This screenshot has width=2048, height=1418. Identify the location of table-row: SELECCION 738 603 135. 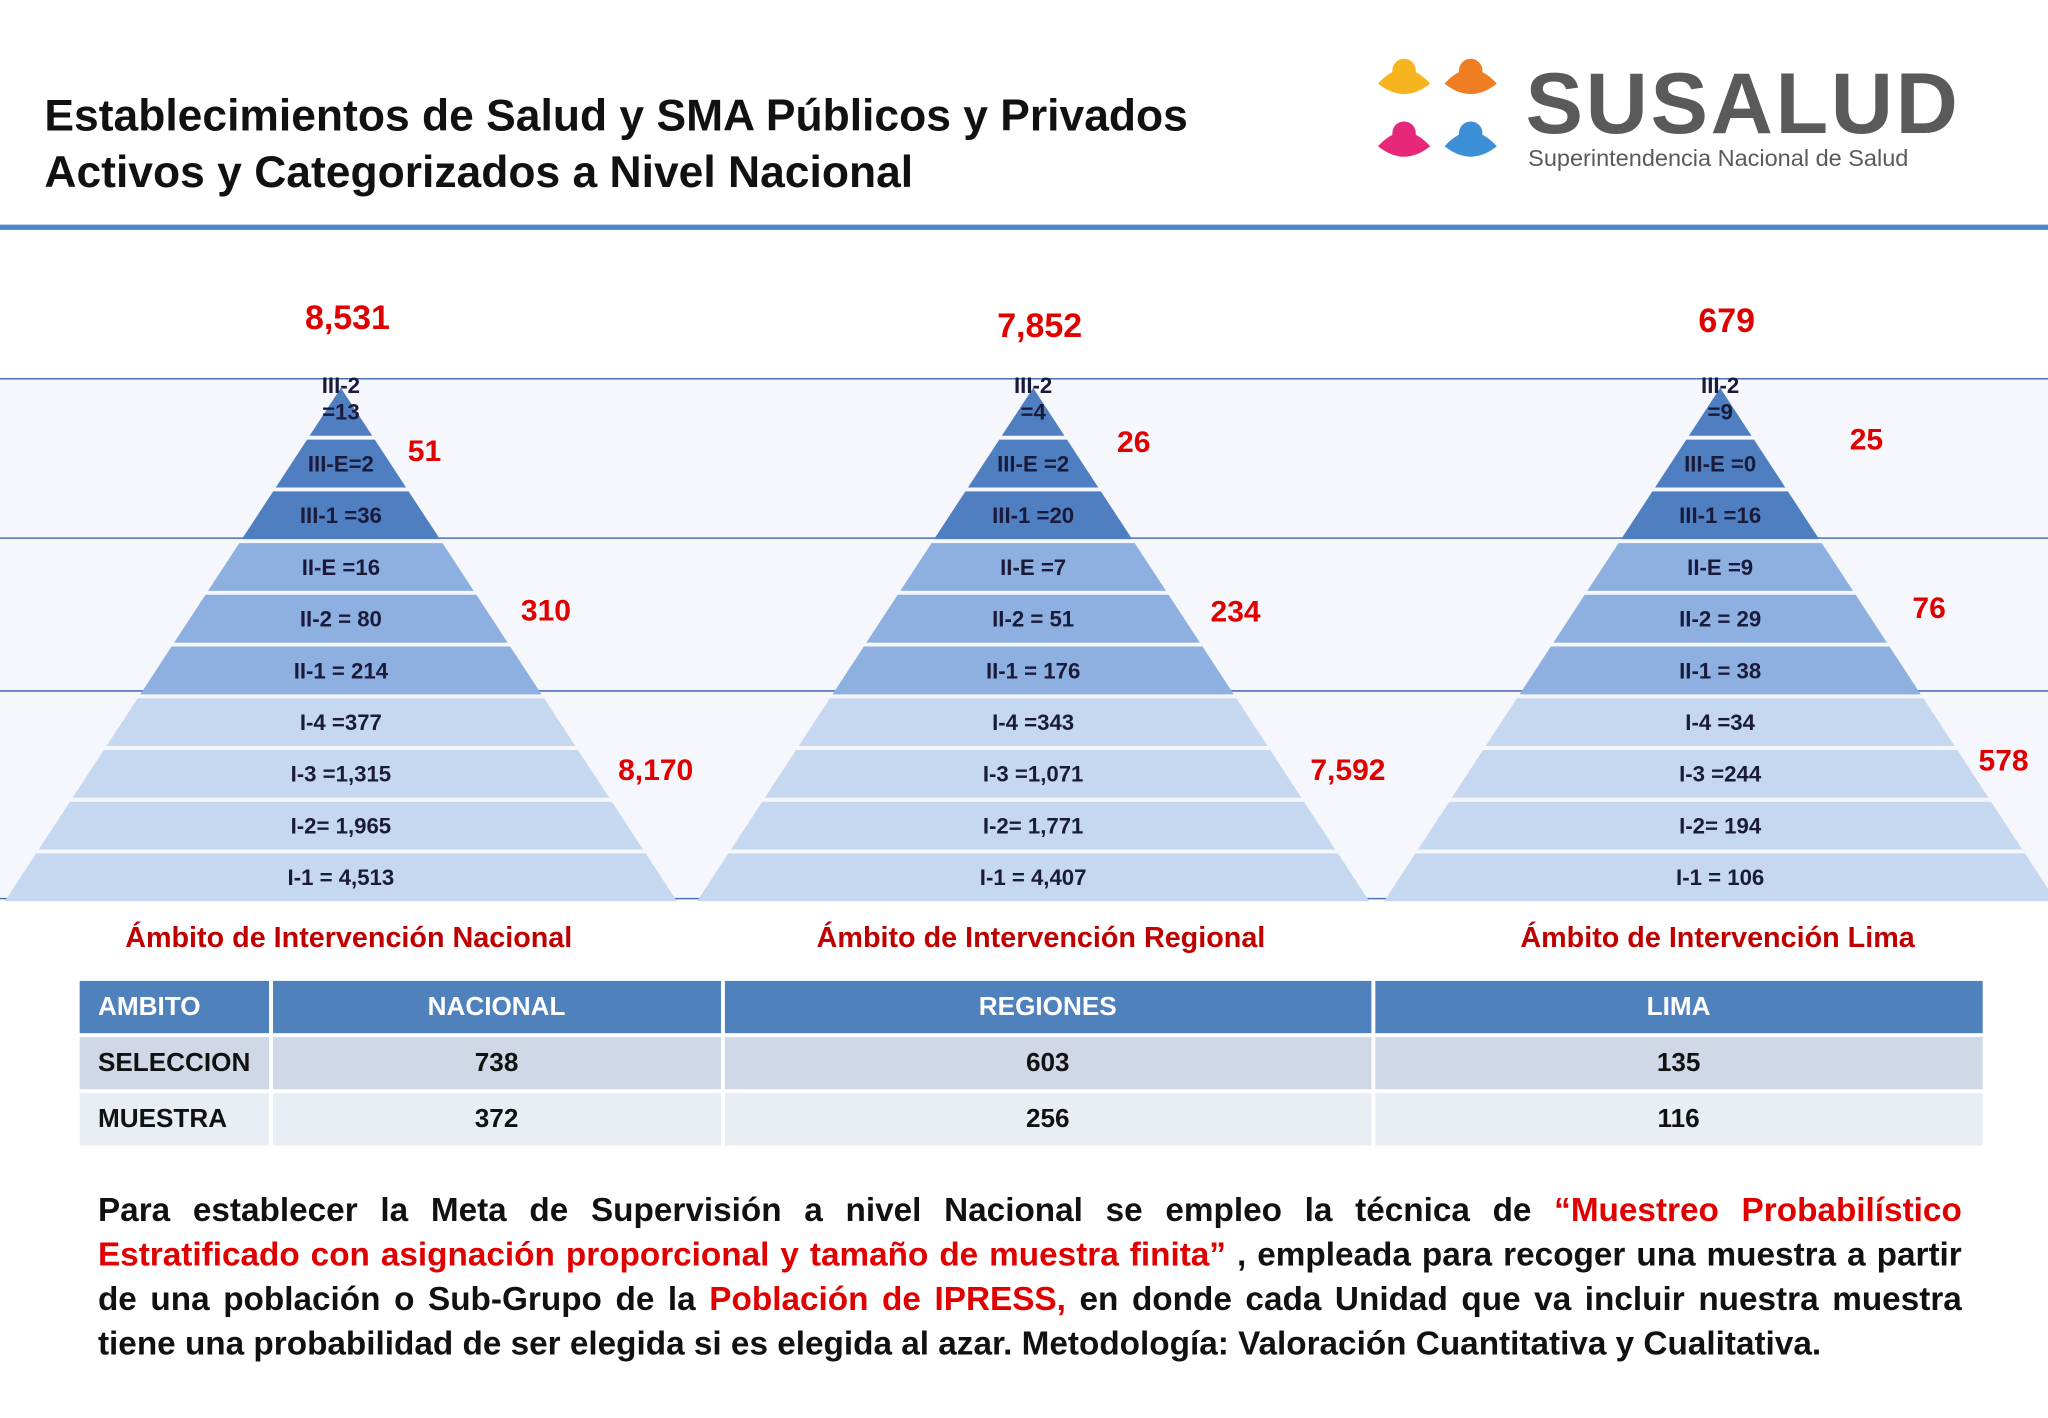
(1031, 1063).